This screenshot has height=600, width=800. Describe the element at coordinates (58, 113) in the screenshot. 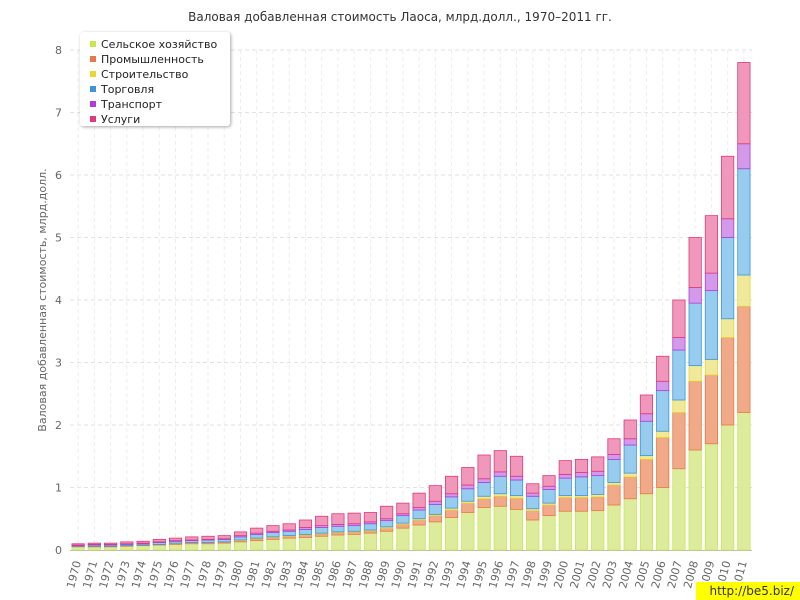

I see `y-tick-label: 7` at that location.